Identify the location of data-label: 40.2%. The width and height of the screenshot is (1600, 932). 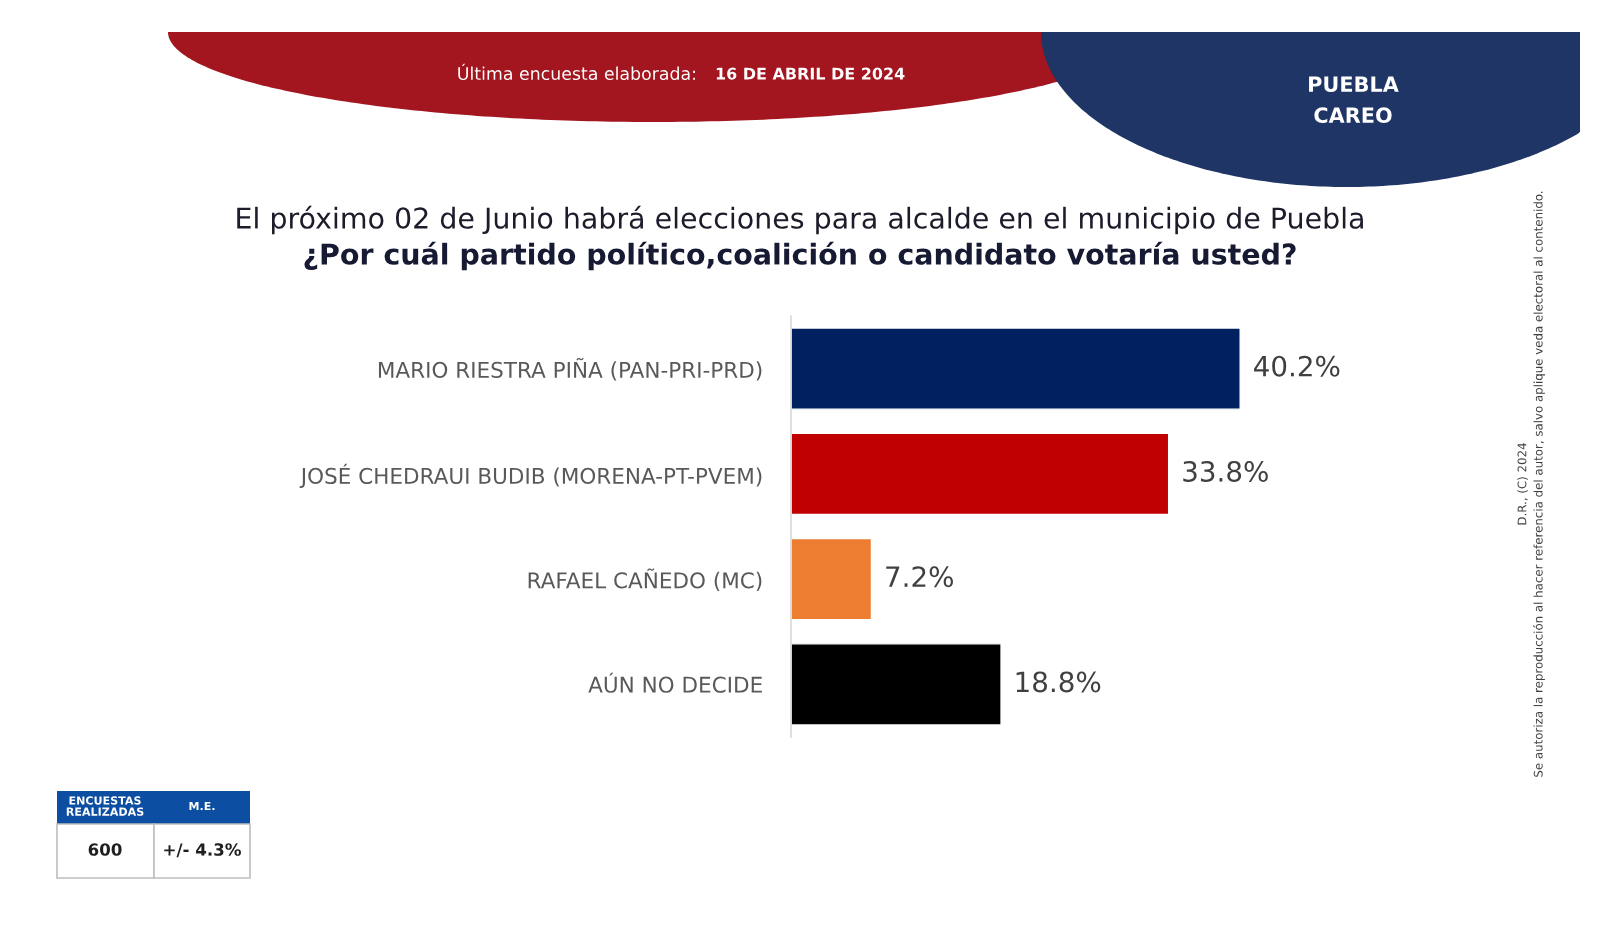
(1297, 366).